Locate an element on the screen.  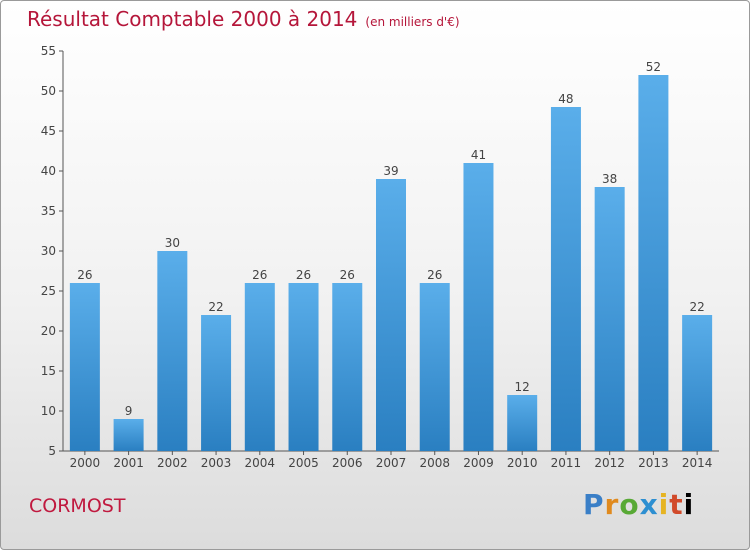
logo-letter: o is located at coordinates (629, 504).